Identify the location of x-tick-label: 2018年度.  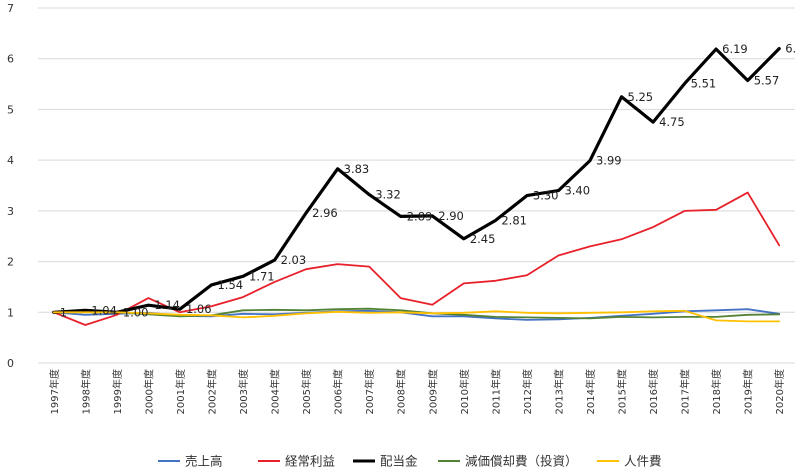
(716, 391).